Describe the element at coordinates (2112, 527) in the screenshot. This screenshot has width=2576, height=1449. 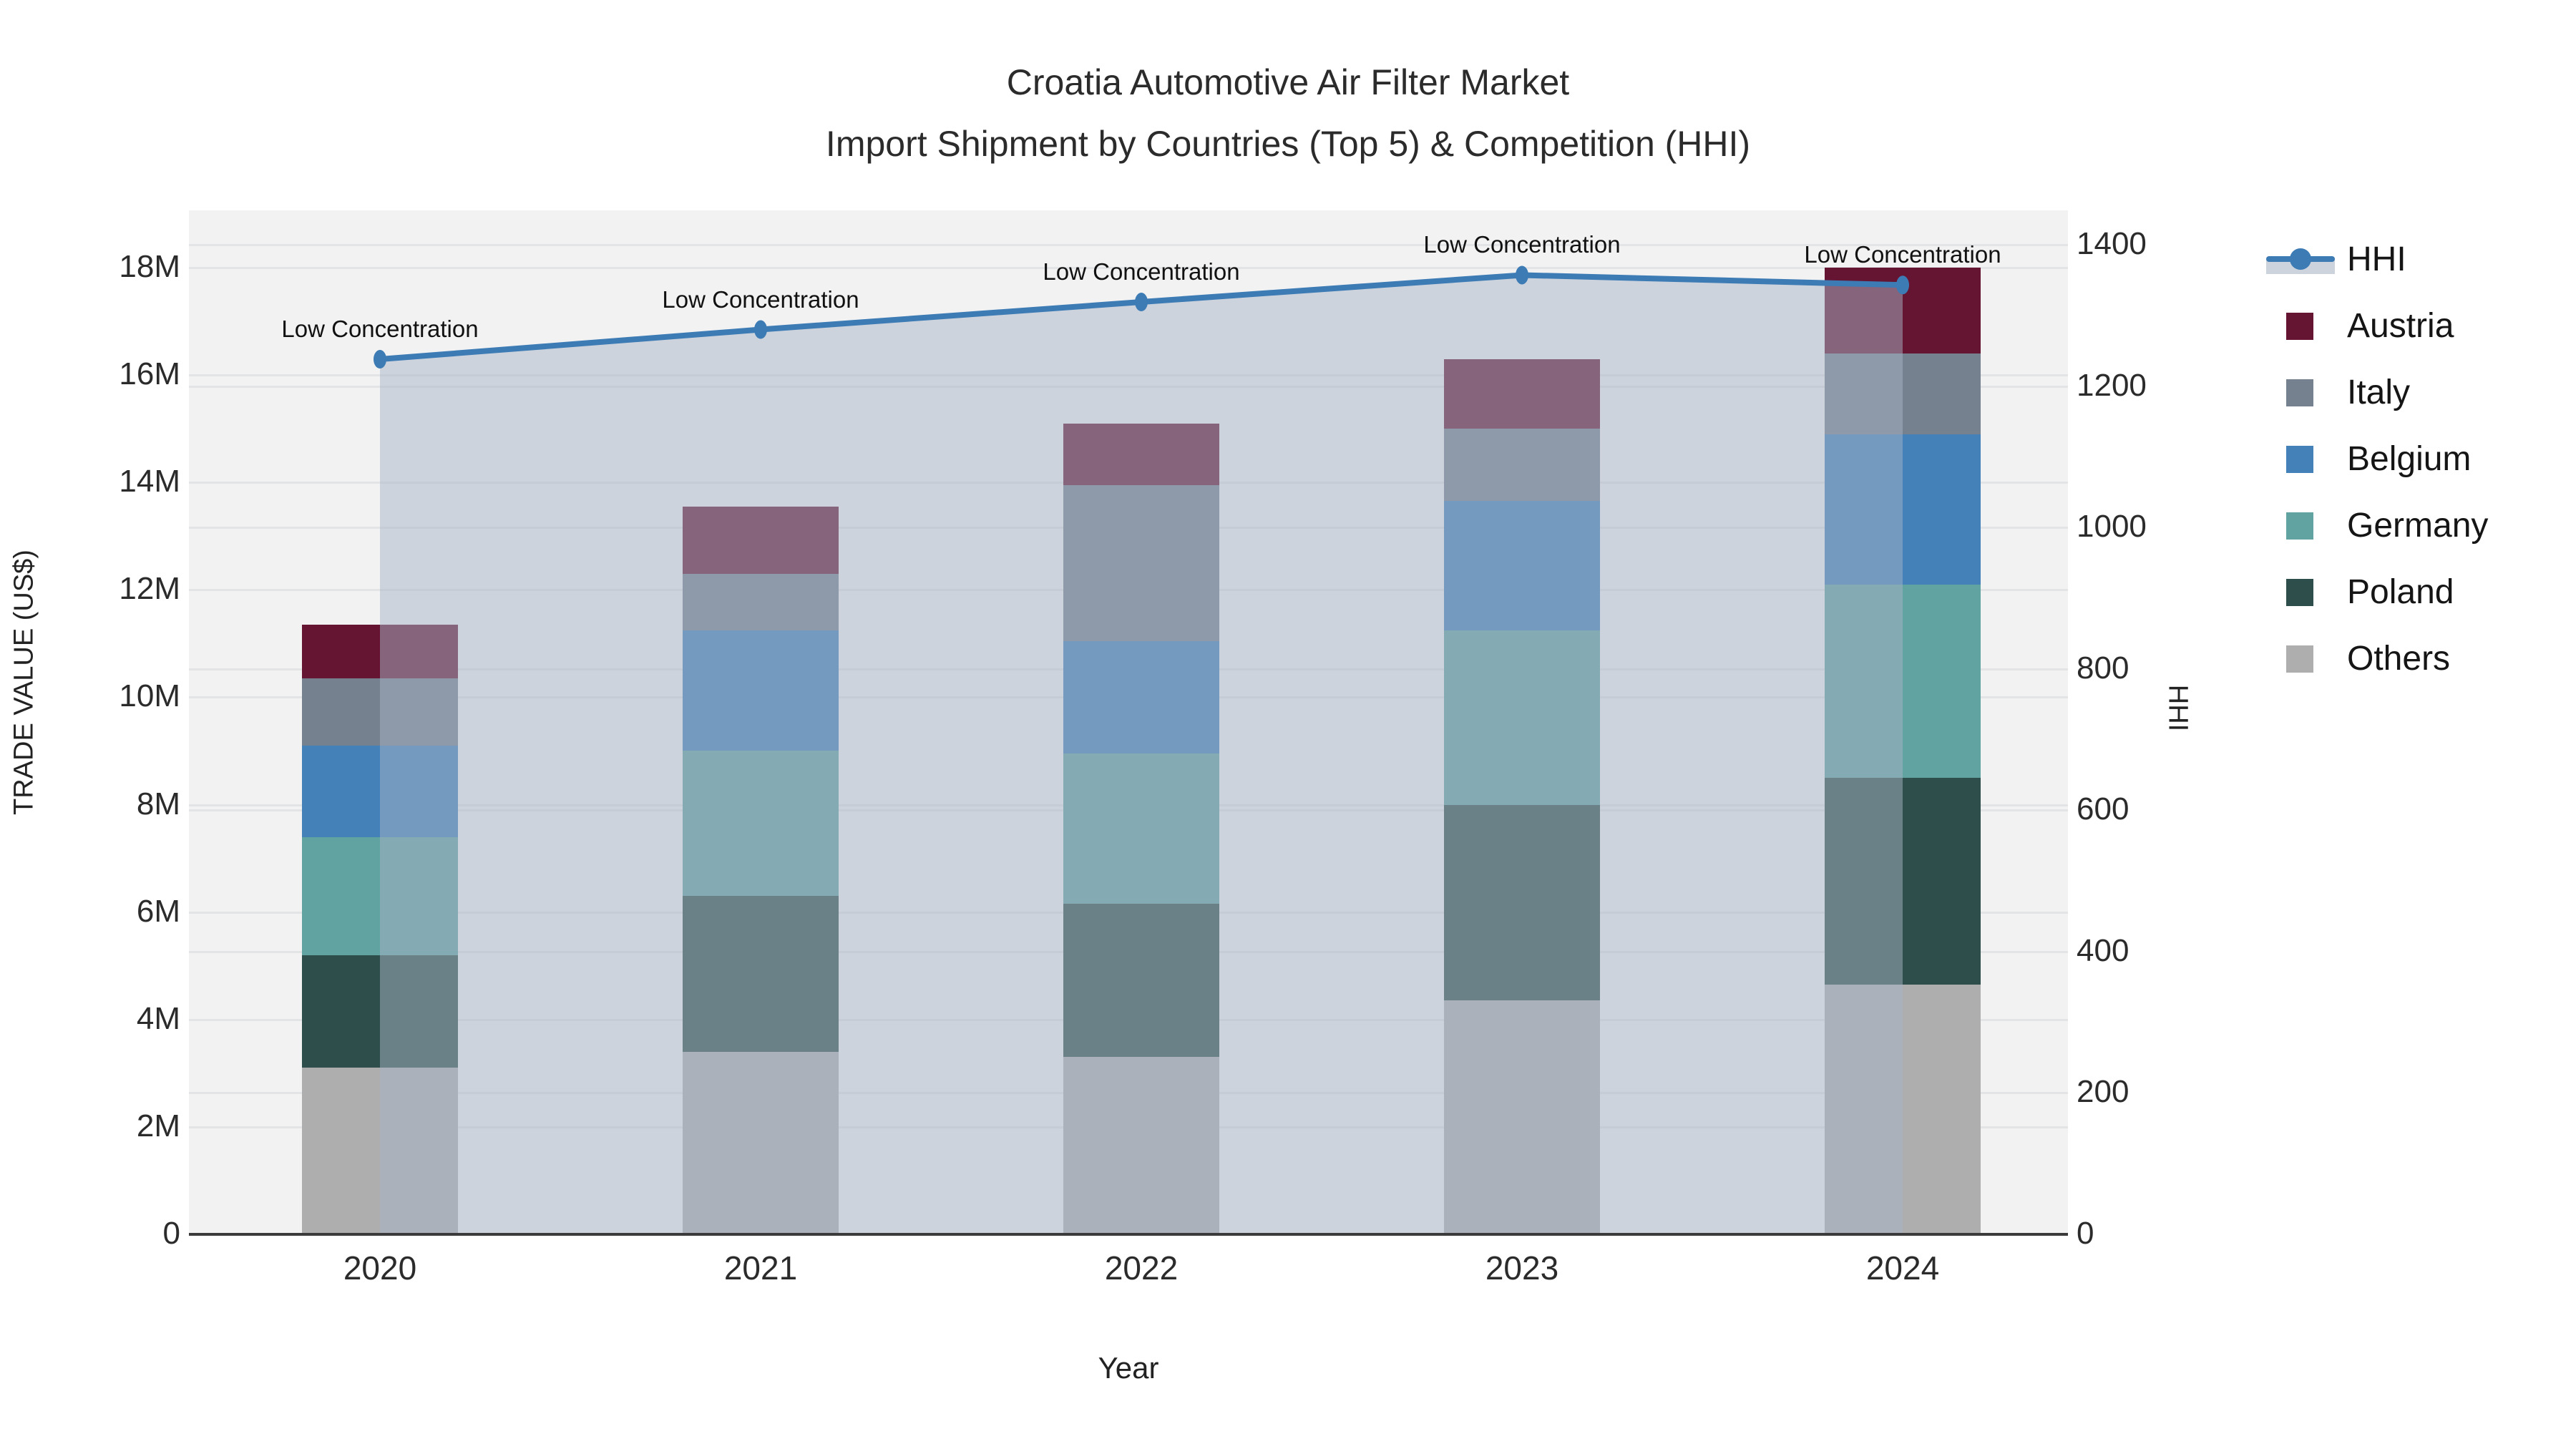
I see `y-right-tick-label: 1000` at that location.